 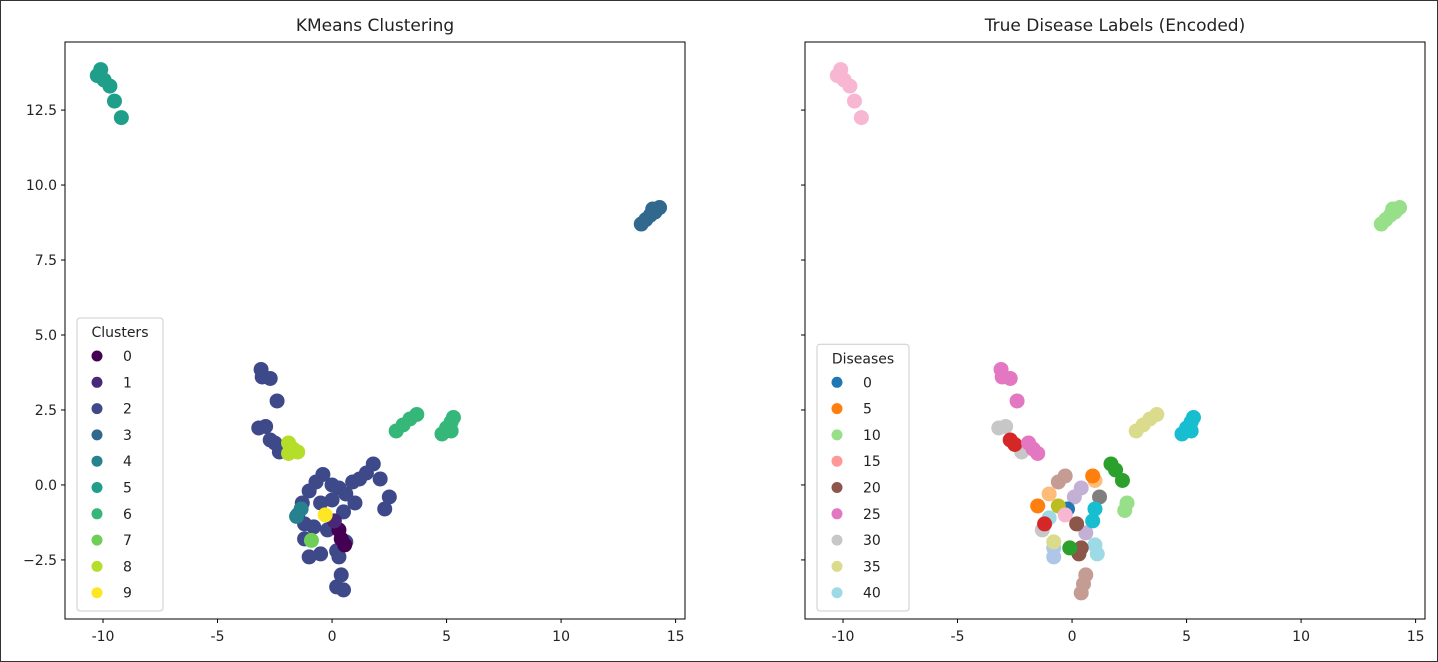 What do you see at coordinates (127, 541) in the screenshot?
I see `legend-label: 7` at bounding box center [127, 541].